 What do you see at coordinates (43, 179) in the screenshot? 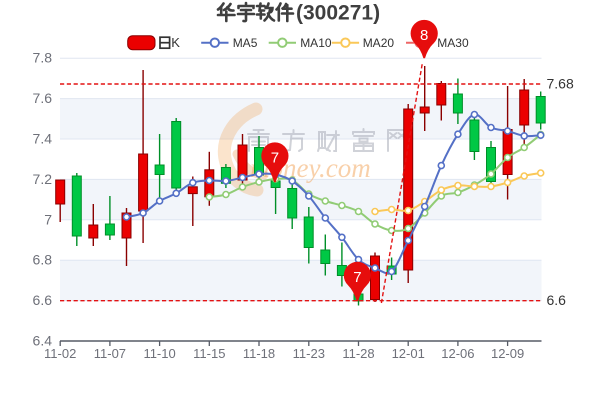
I see `svg-text: 7.2` at bounding box center [43, 179].